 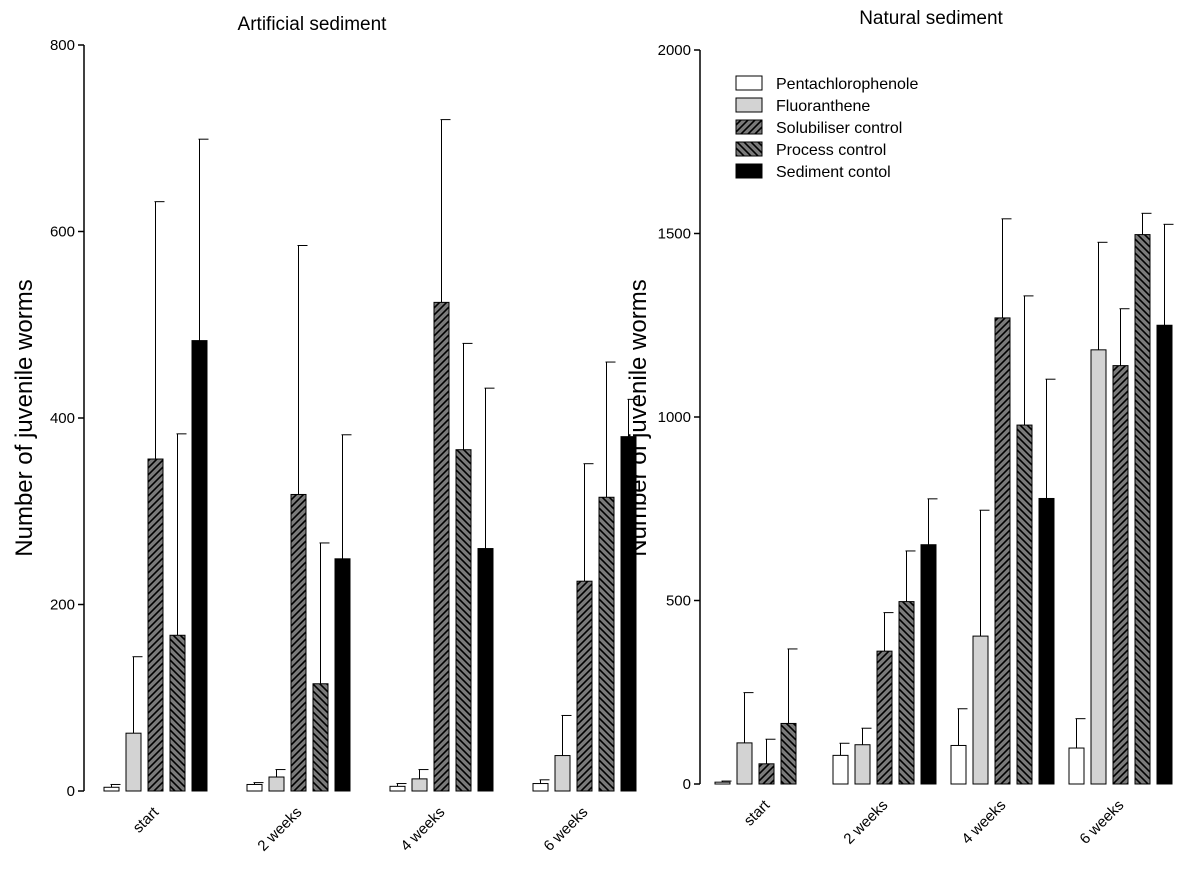 What do you see at coordinates (313, 24) in the screenshot?
I see `chart-title: Artificial sediment` at bounding box center [313, 24].